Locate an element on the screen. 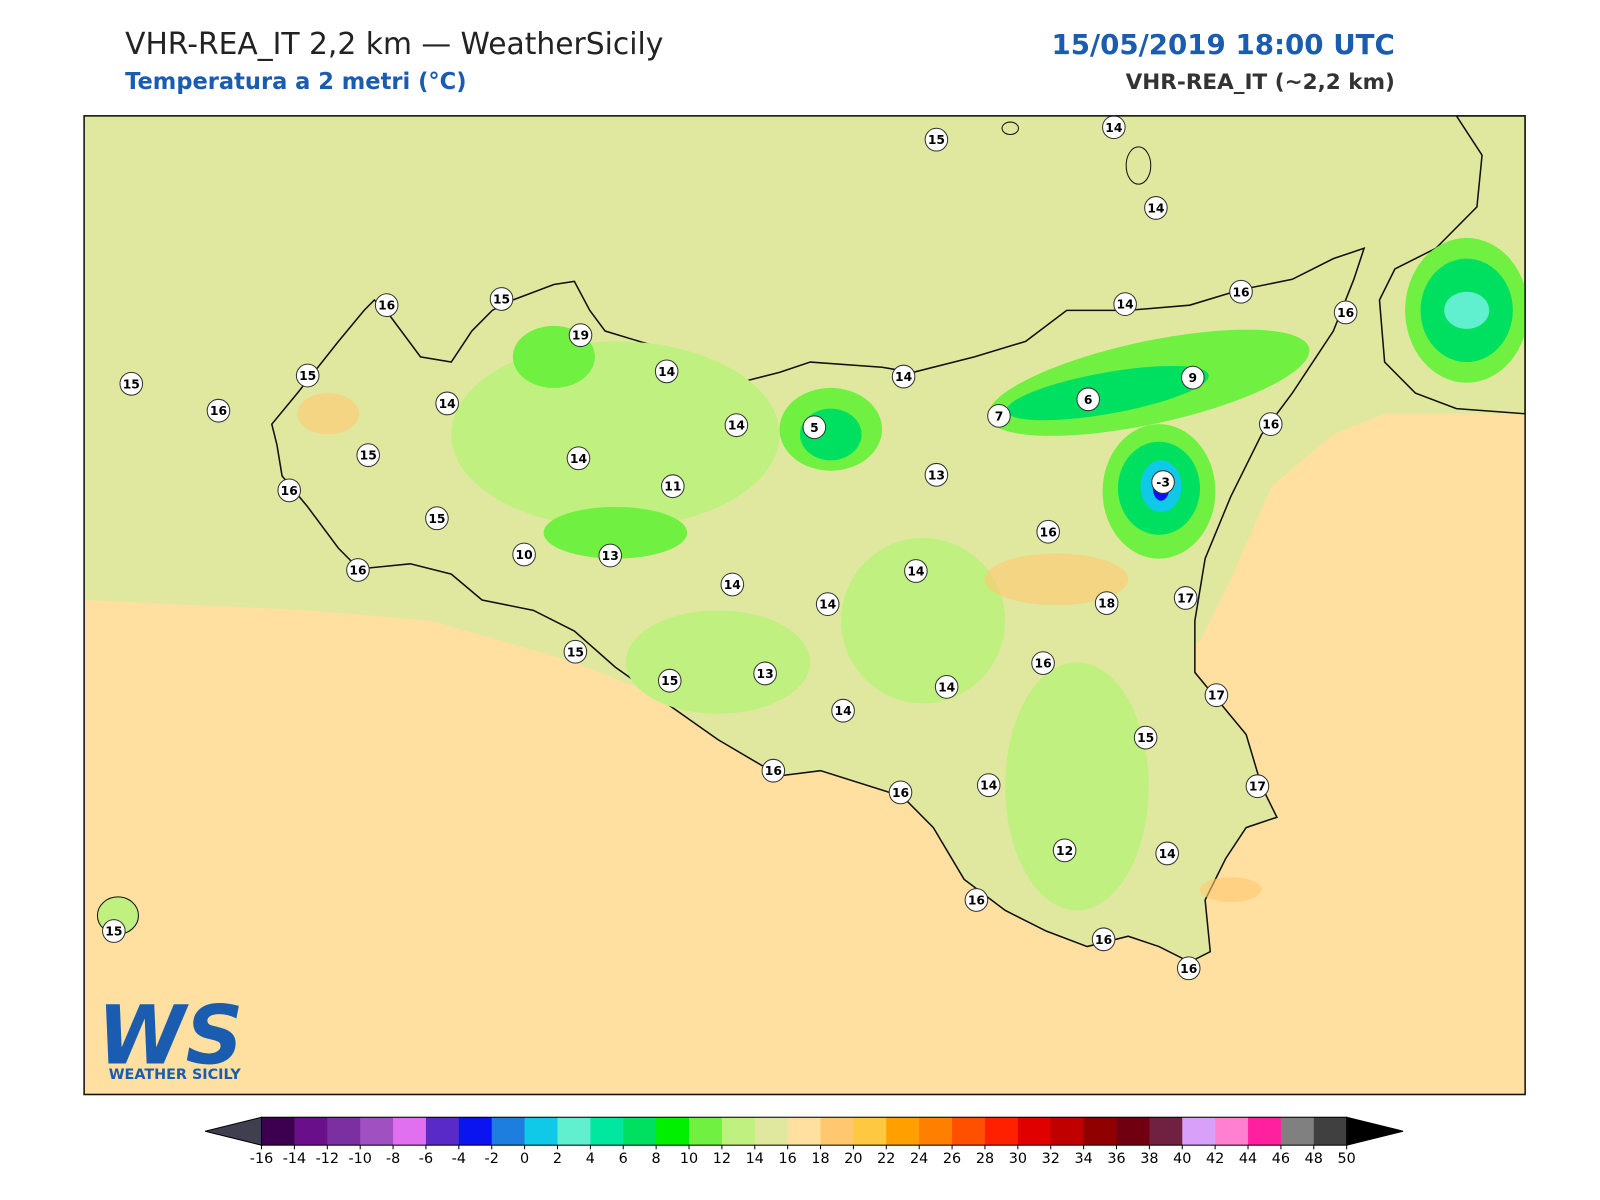 The width and height of the screenshot is (1600, 1200). colorbar-tick-label: 38 is located at coordinates (1149, 1159).